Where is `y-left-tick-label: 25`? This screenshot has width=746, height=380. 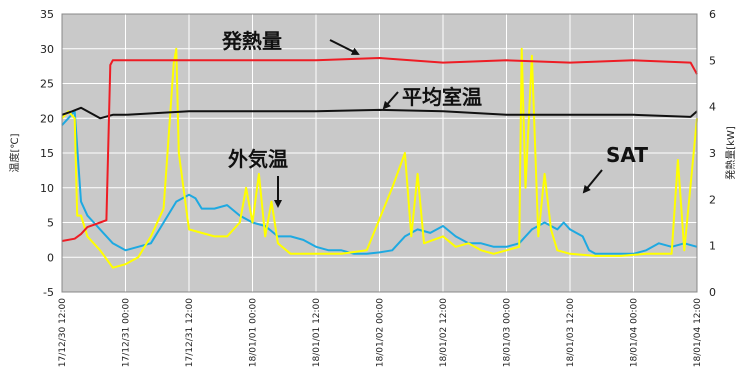 y-left-tick-label: 25 is located at coordinates (47, 84).